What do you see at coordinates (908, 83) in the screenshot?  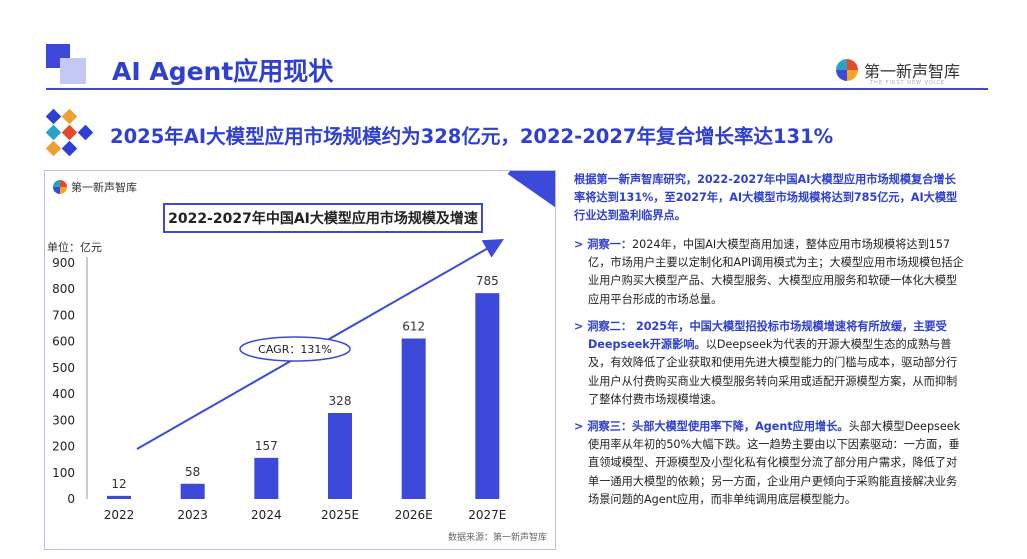 I see `brand-logo-subtext: THE FIRST NEW VOICE` at bounding box center [908, 83].